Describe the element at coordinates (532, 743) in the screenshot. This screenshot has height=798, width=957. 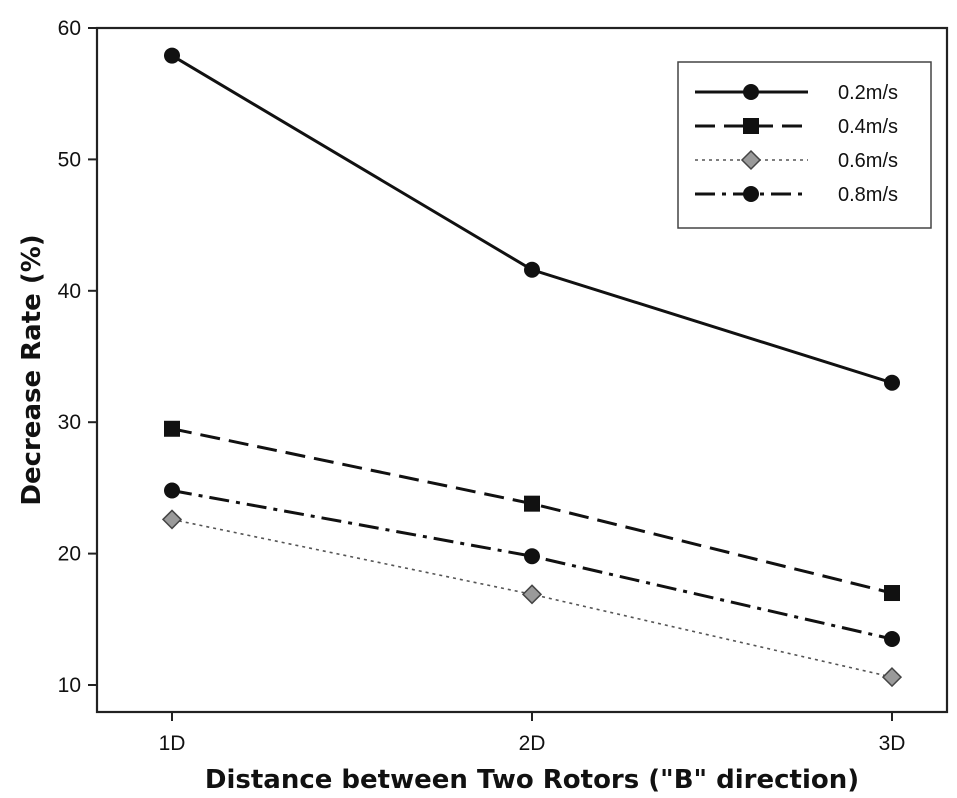
I see `x-tick-label: 2D` at that location.